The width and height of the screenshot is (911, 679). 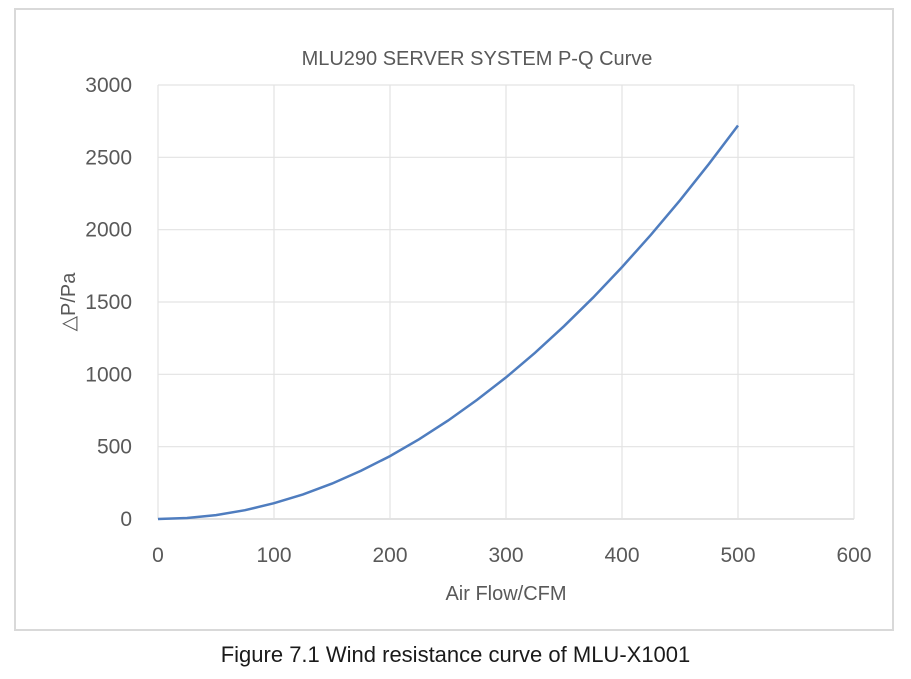 What do you see at coordinates (621, 555) in the screenshot?
I see `x-tick-label: 400` at bounding box center [621, 555].